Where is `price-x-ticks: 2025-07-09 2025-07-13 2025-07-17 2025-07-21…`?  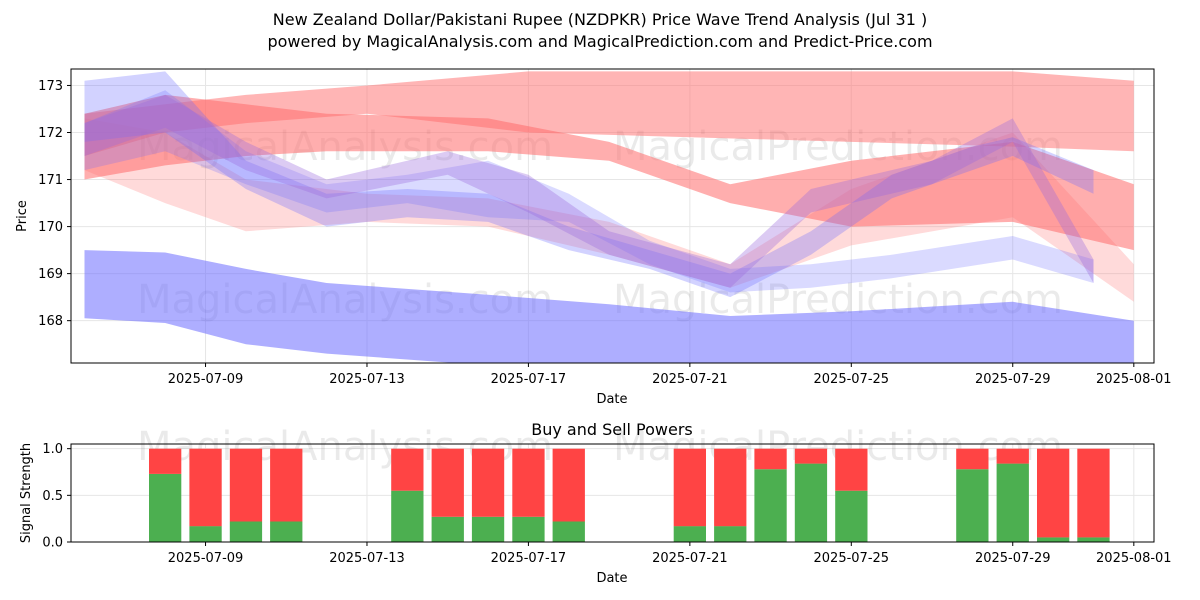 price-x-ticks: 2025-07-09 2025-07-13 2025-07-17 2025-07-21… is located at coordinates (670, 375).